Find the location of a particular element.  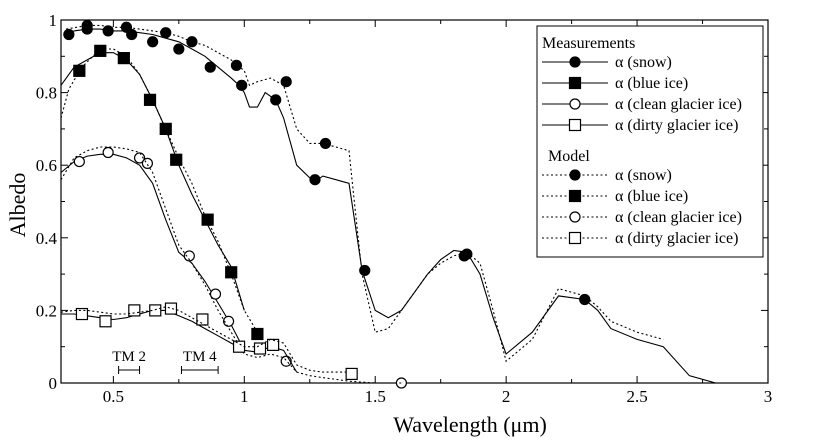

measured-alpha-blue-ice-line is located at coordinates (152, 181).